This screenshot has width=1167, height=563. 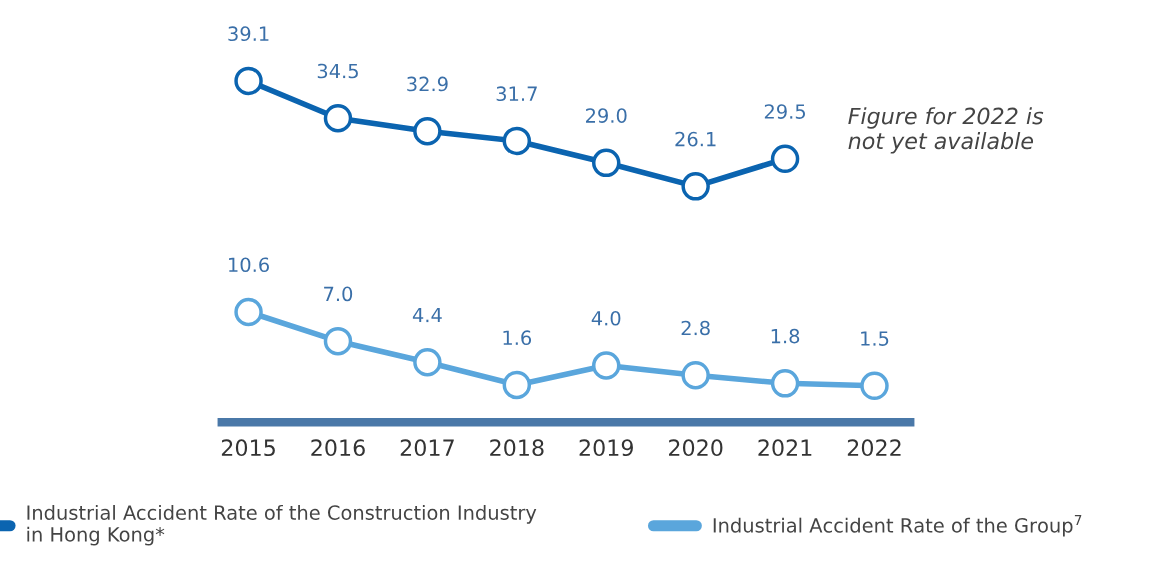 What do you see at coordinates (427, 84) in the screenshot?
I see `data-label: 32.9` at bounding box center [427, 84].